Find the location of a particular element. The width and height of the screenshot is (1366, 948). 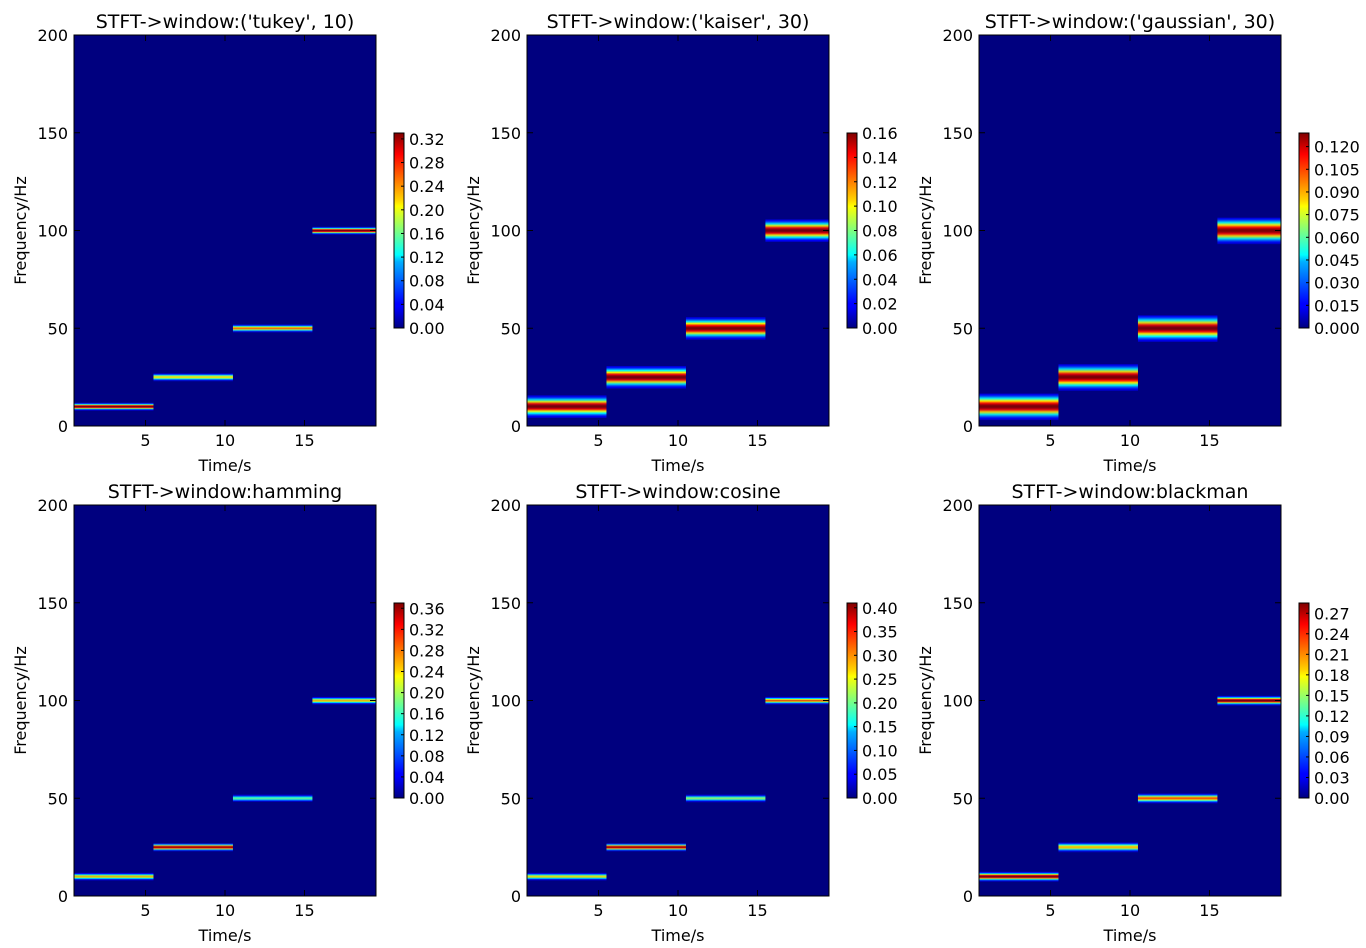

colorbar-tick-label: 0.12 is located at coordinates (1332, 716).